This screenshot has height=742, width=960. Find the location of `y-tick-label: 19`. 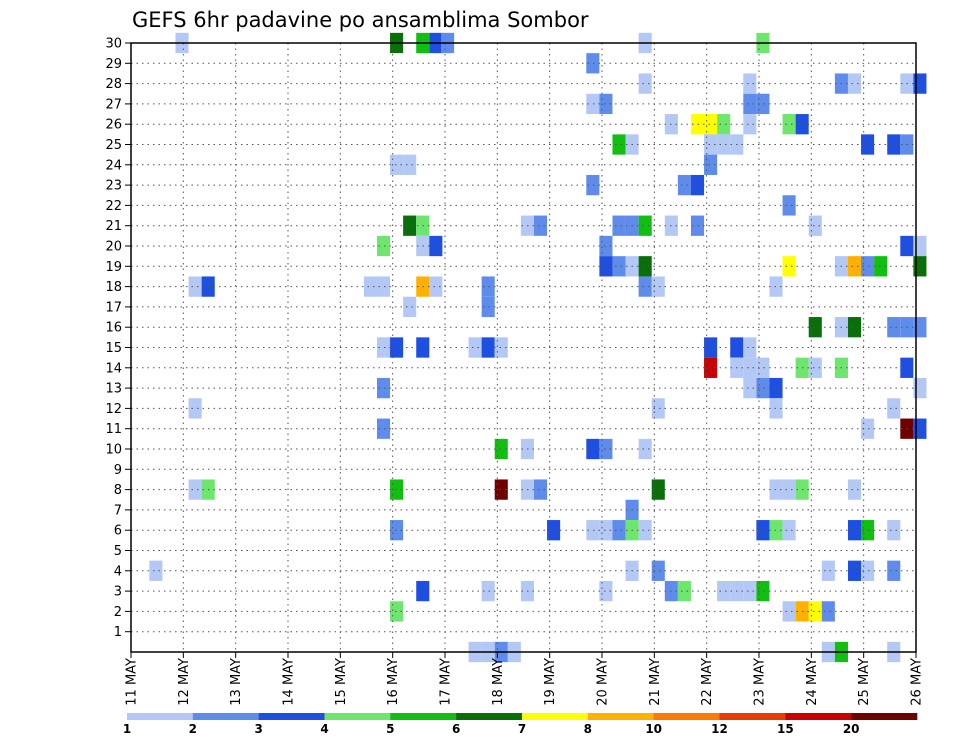

y-tick-label: 19 is located at coordinates (113, 267).